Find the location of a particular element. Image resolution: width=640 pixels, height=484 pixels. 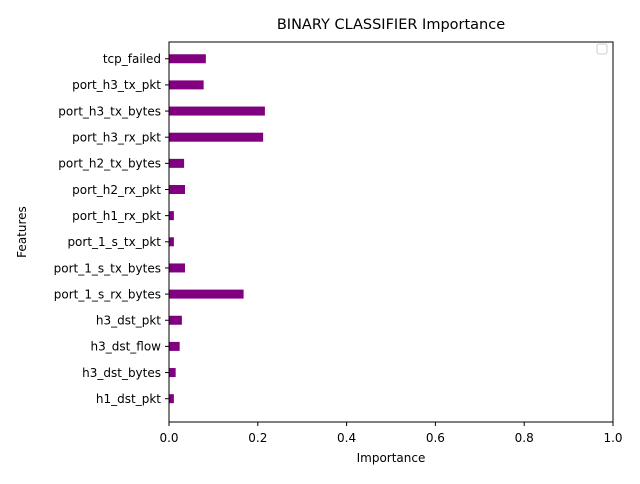

bar-port_h2_tx_bytes is located at coordinates (177, 163).